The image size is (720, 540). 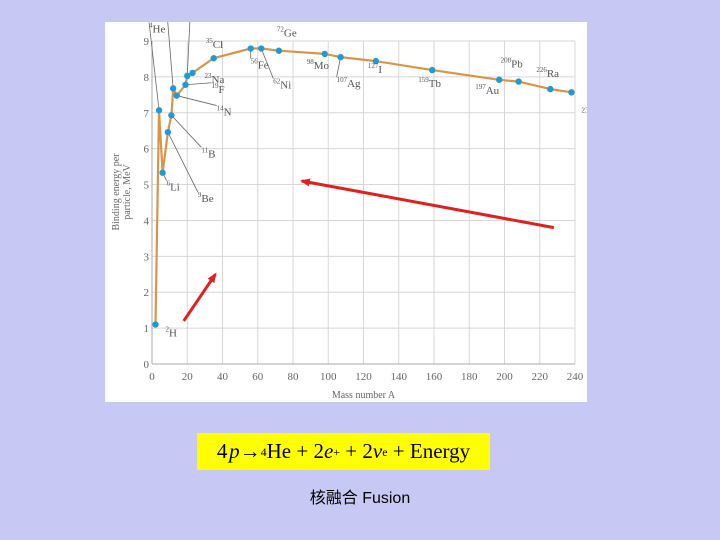 What do you see at coordinates (214, 44) in the screenshot?
I see `point-label-cl: 35Cl` at bounding box center [214, 44].